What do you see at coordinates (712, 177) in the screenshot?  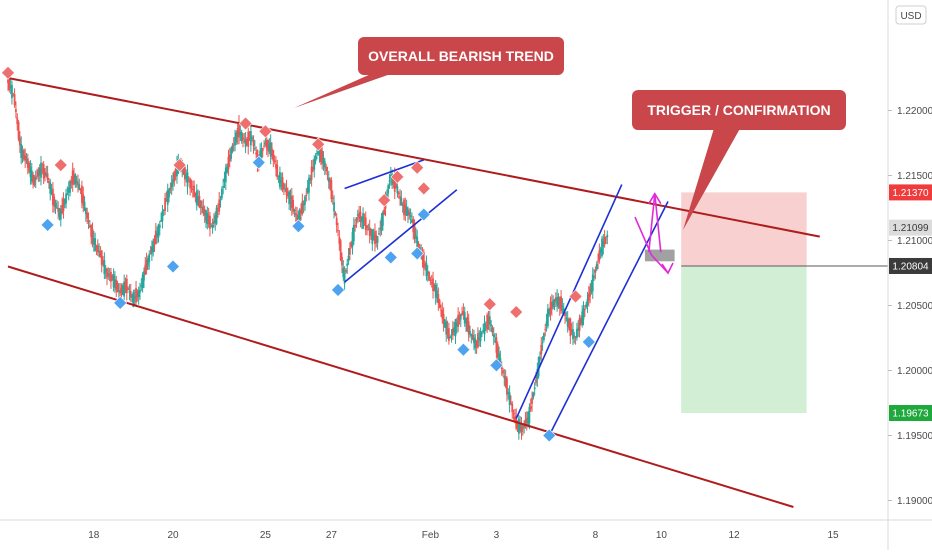 I see `trigger-callout-tail` at bounding box center [712, 177].